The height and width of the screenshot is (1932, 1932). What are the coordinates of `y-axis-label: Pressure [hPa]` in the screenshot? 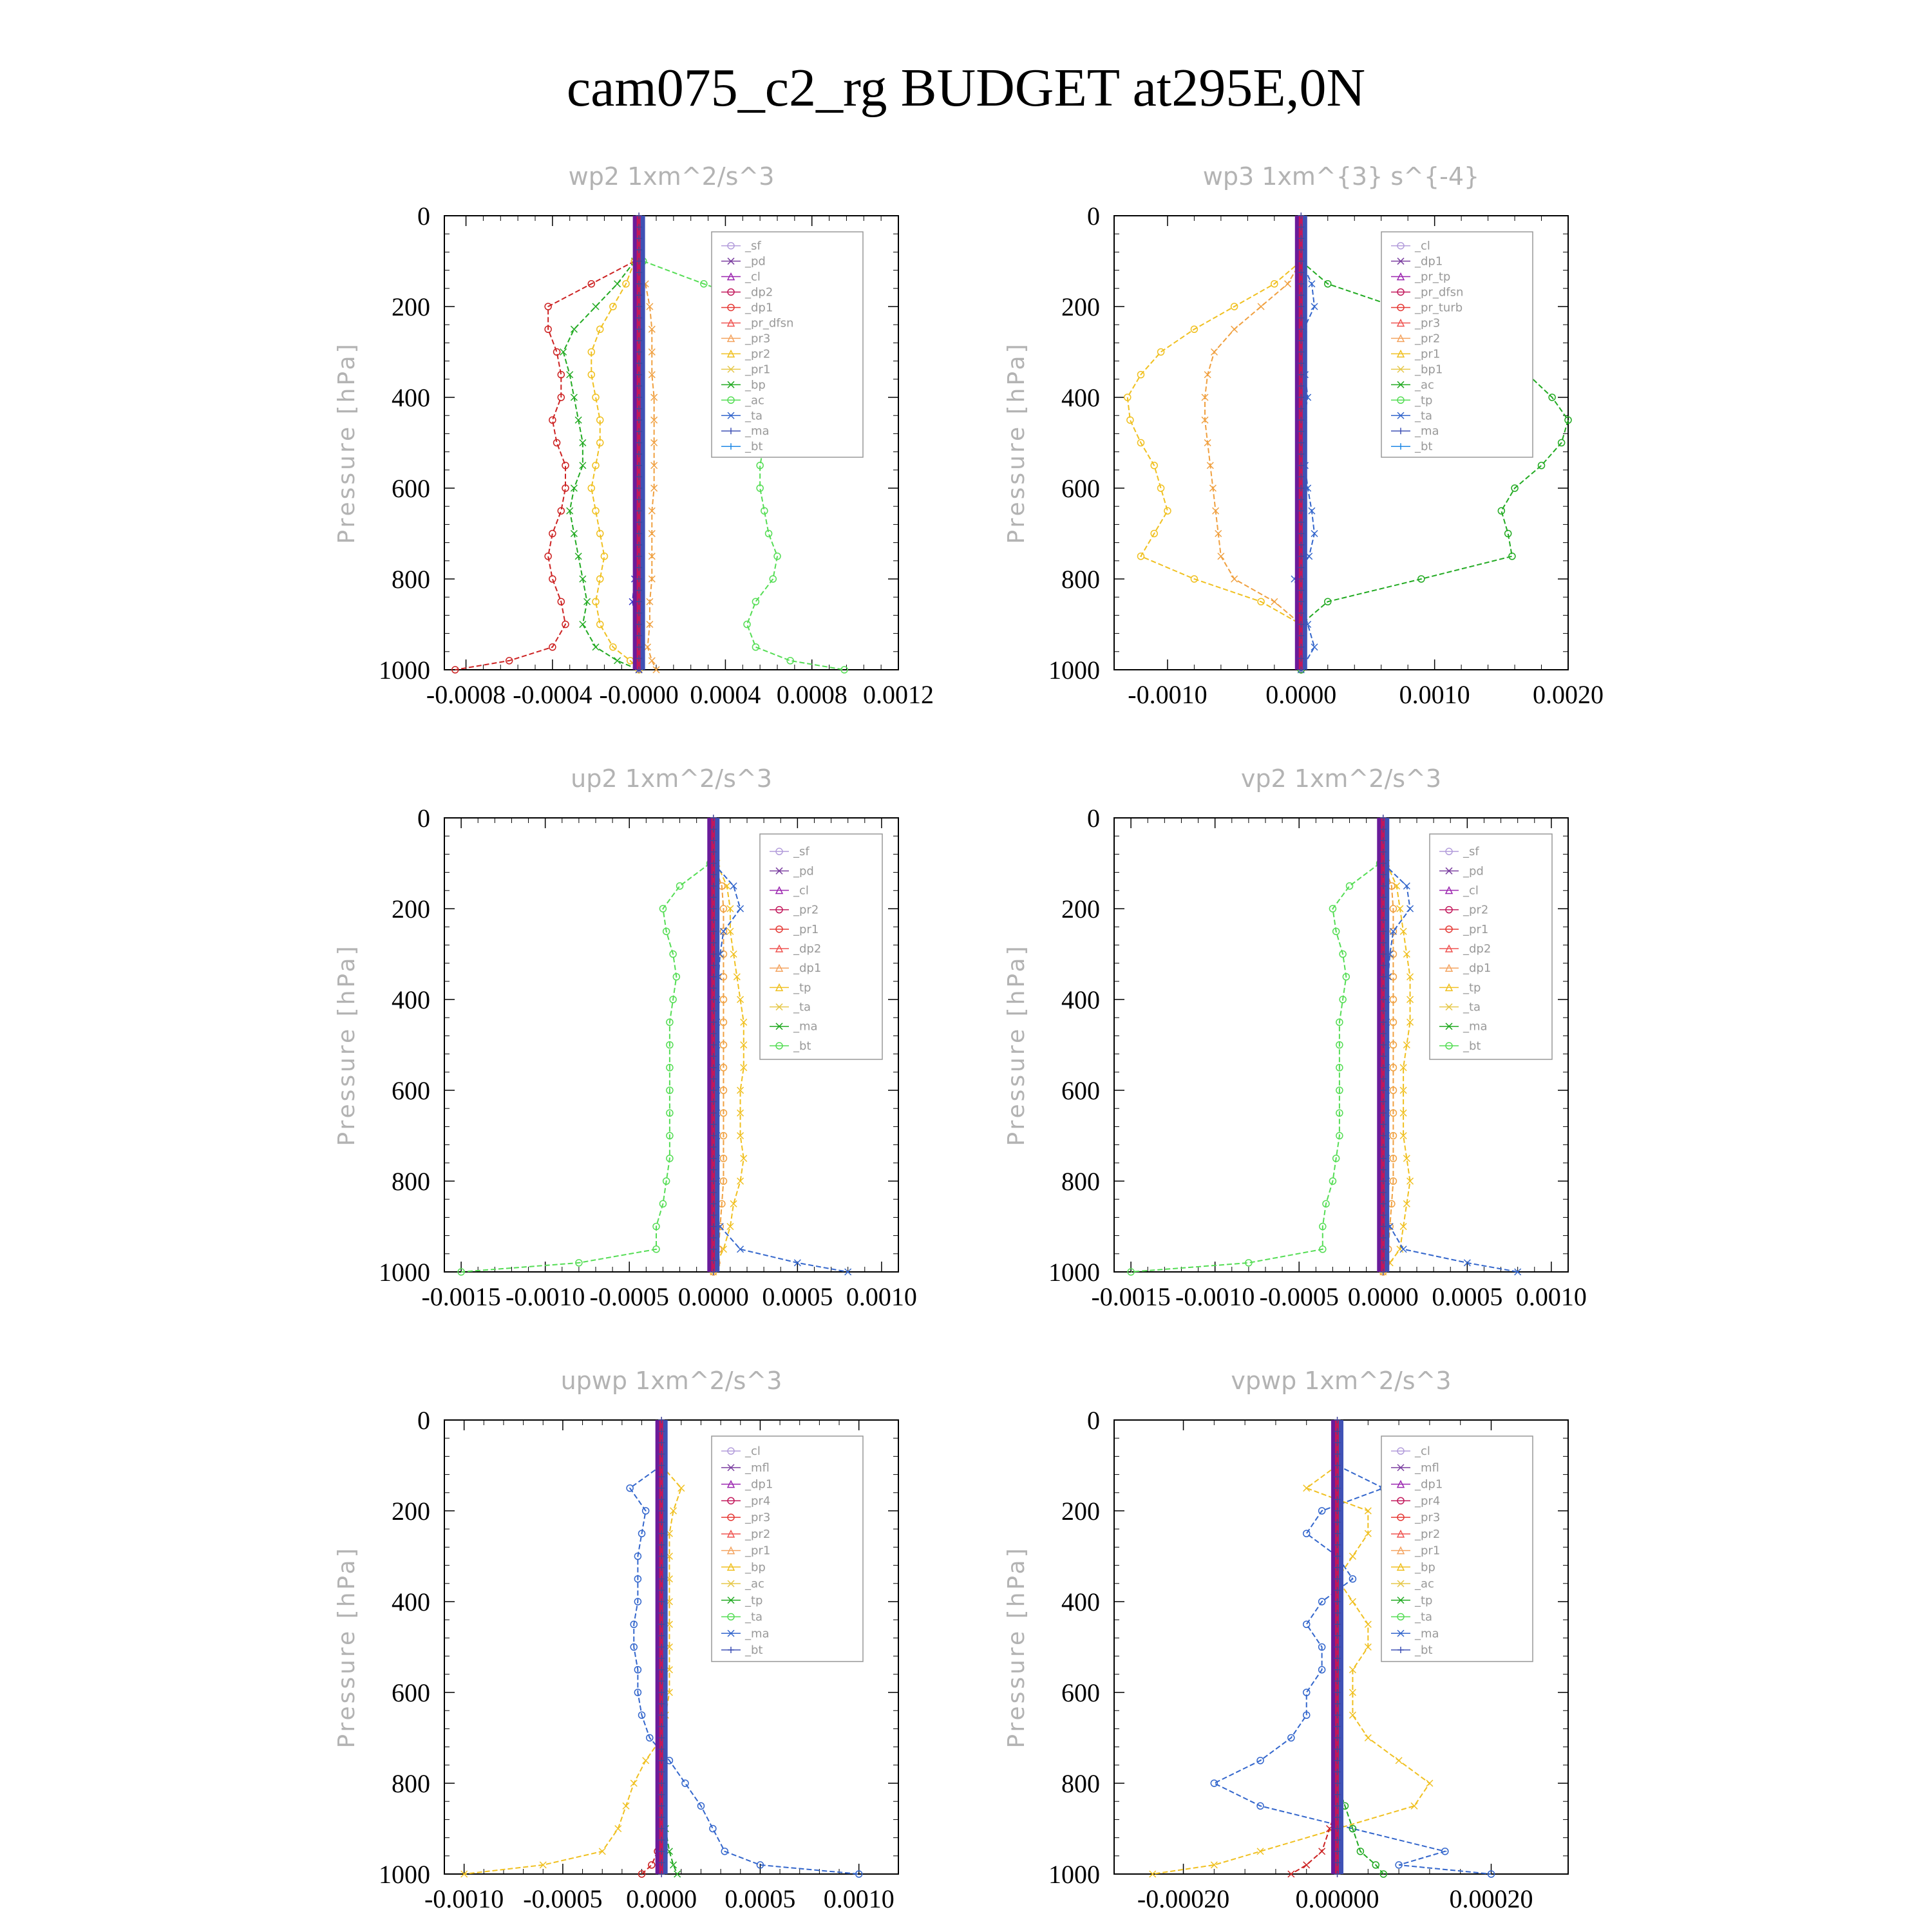 It's located at (1016, 1044).